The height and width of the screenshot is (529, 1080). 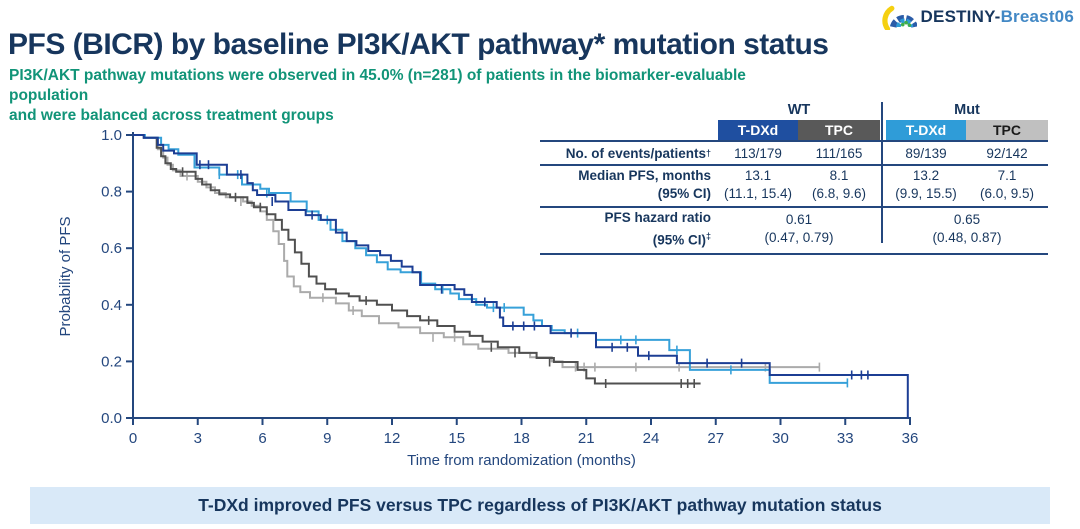 What do you see at coordinates (839, 153) in the screenshot?
I see `events-tpc-wt: 111/165` at bounding box center [839, 153].